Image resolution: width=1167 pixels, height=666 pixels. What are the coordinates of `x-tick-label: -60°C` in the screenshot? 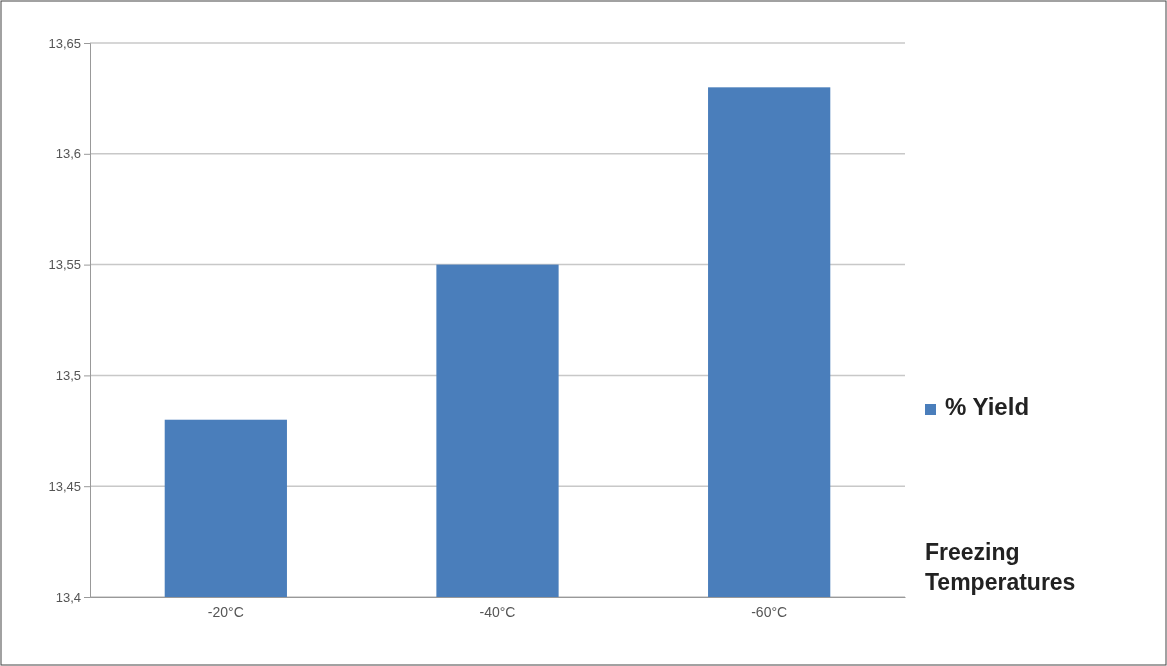 It's located at (769, 611).